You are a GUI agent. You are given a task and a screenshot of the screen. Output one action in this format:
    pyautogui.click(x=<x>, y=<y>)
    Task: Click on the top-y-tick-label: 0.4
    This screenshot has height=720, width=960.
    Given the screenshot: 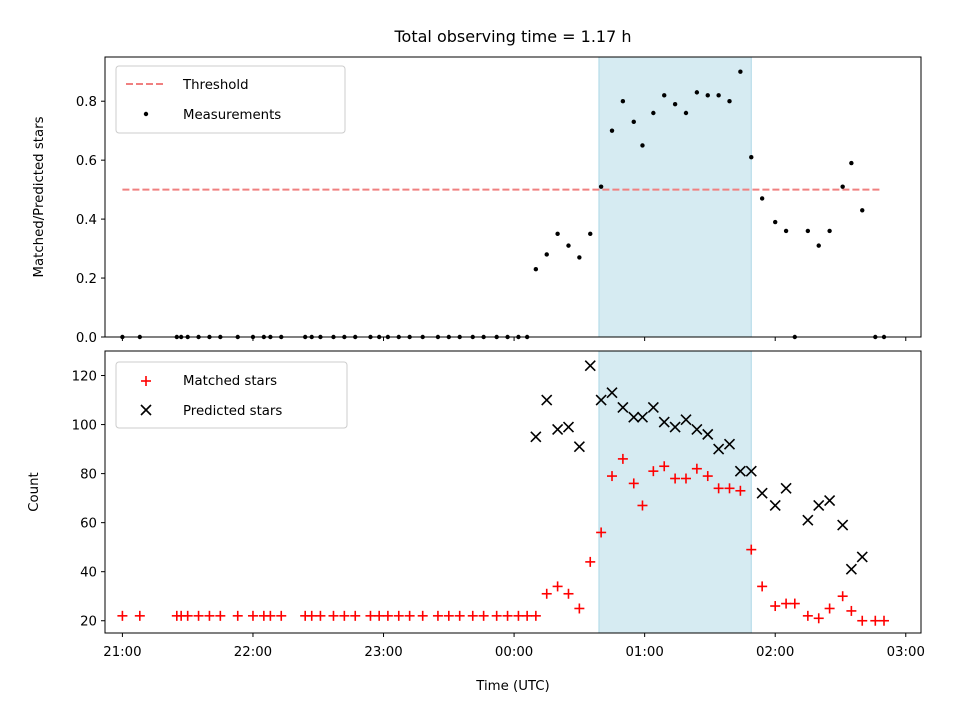 What is the action you would take?
    pyautogui.click(x=86, y=220)
    